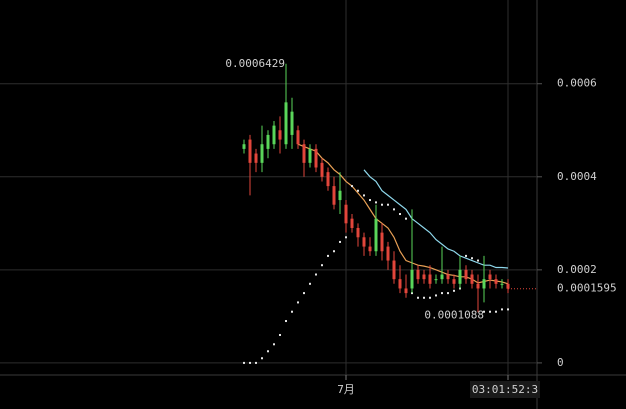 This screenshot has height=409, width=626. I want to click on time-label-box, so click(505, 389).